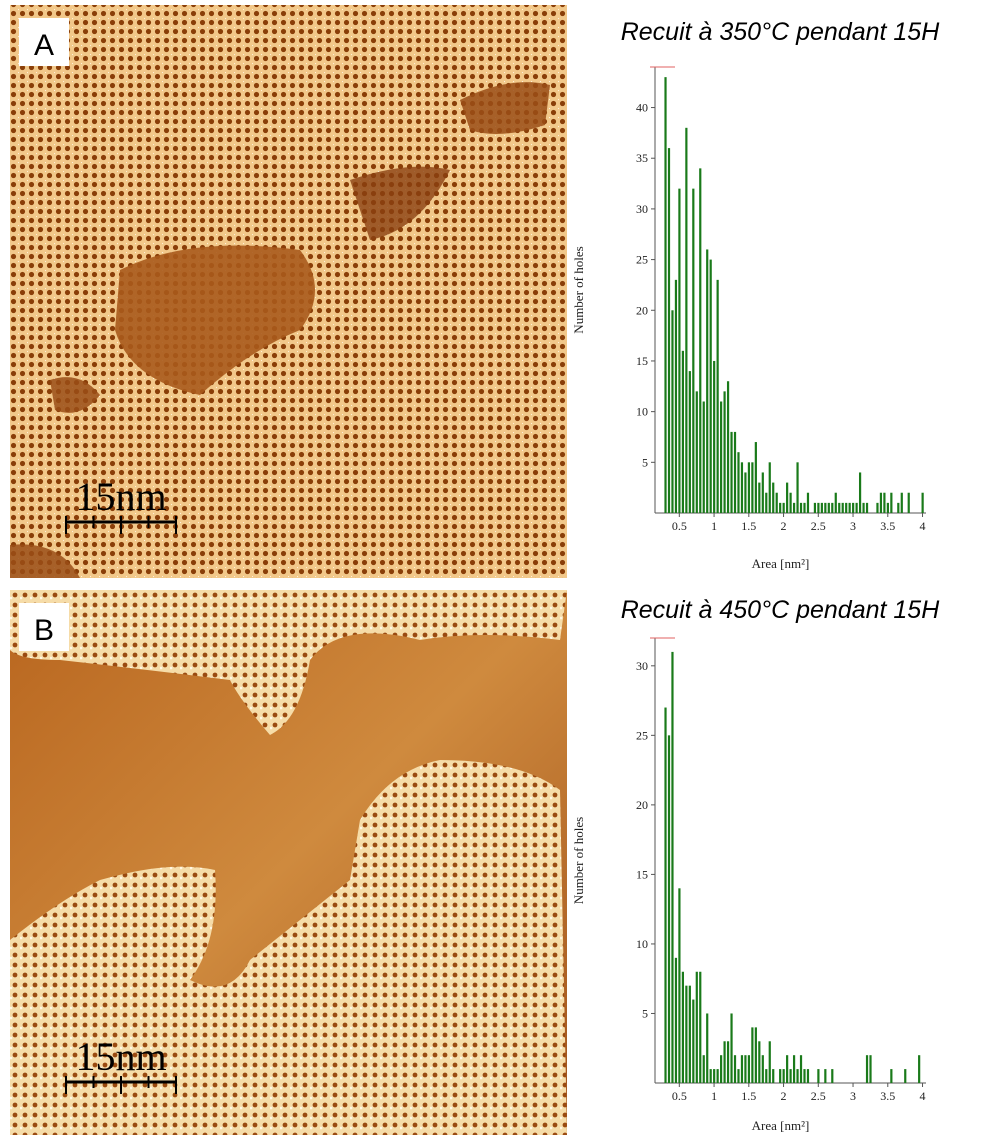  What do you see at coordinates (748, 1096) in the screenshot?
I see `x-tick-label: 1.5` at bounding box center [748, 1096].